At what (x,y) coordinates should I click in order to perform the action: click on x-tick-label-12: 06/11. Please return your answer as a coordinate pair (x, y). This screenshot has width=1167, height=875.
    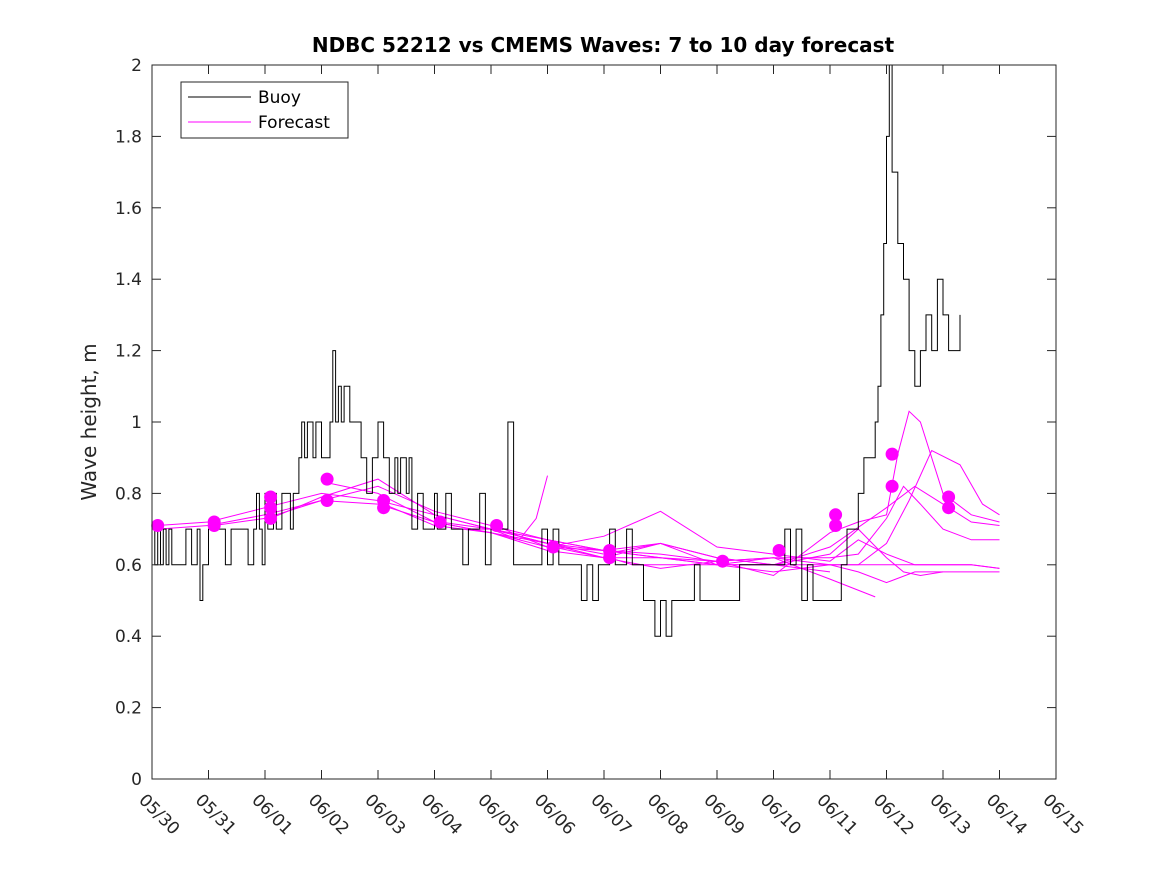
    Looking at the image, I should click on (836, 814).